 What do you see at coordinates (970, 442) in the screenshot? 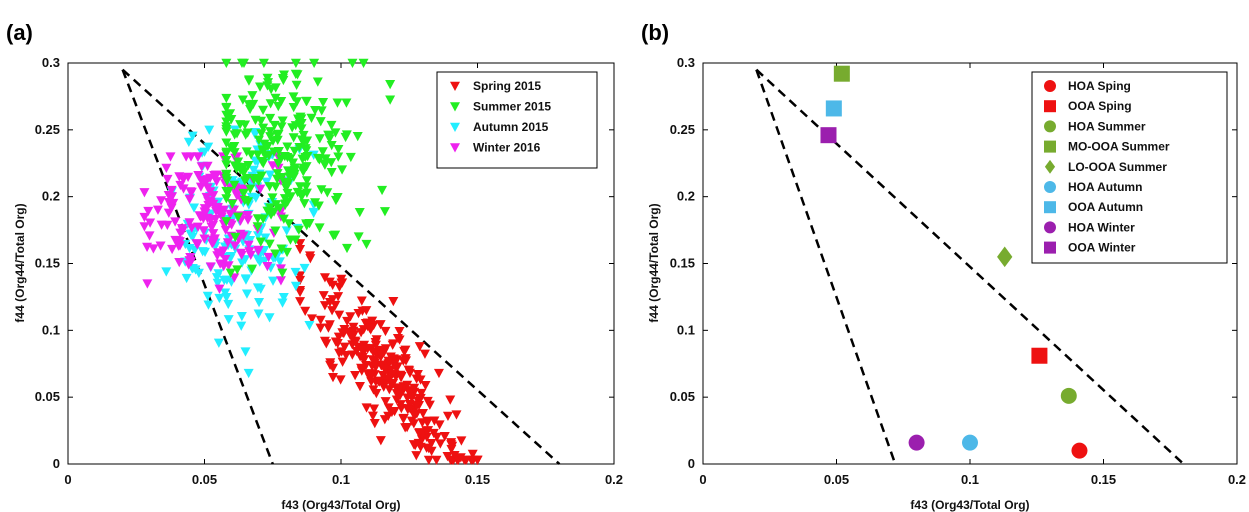
I see `point-hoa-autumn` at bounding box center [970, 442].